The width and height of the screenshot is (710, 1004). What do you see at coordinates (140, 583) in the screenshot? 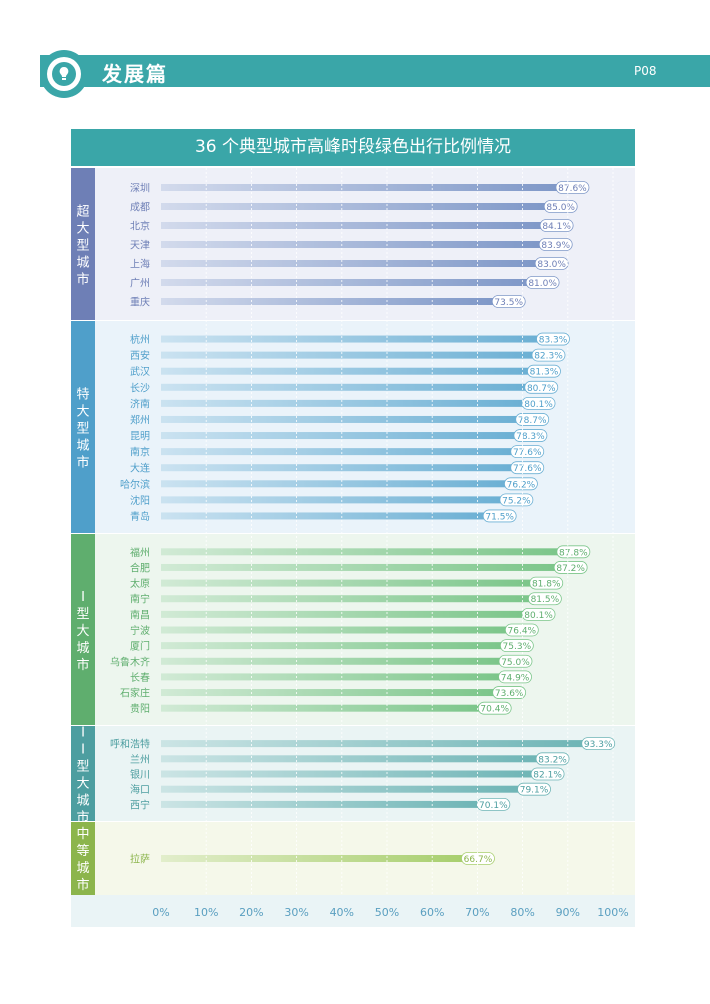
I see `city-label: 太原` at bounding box center [140, 583].